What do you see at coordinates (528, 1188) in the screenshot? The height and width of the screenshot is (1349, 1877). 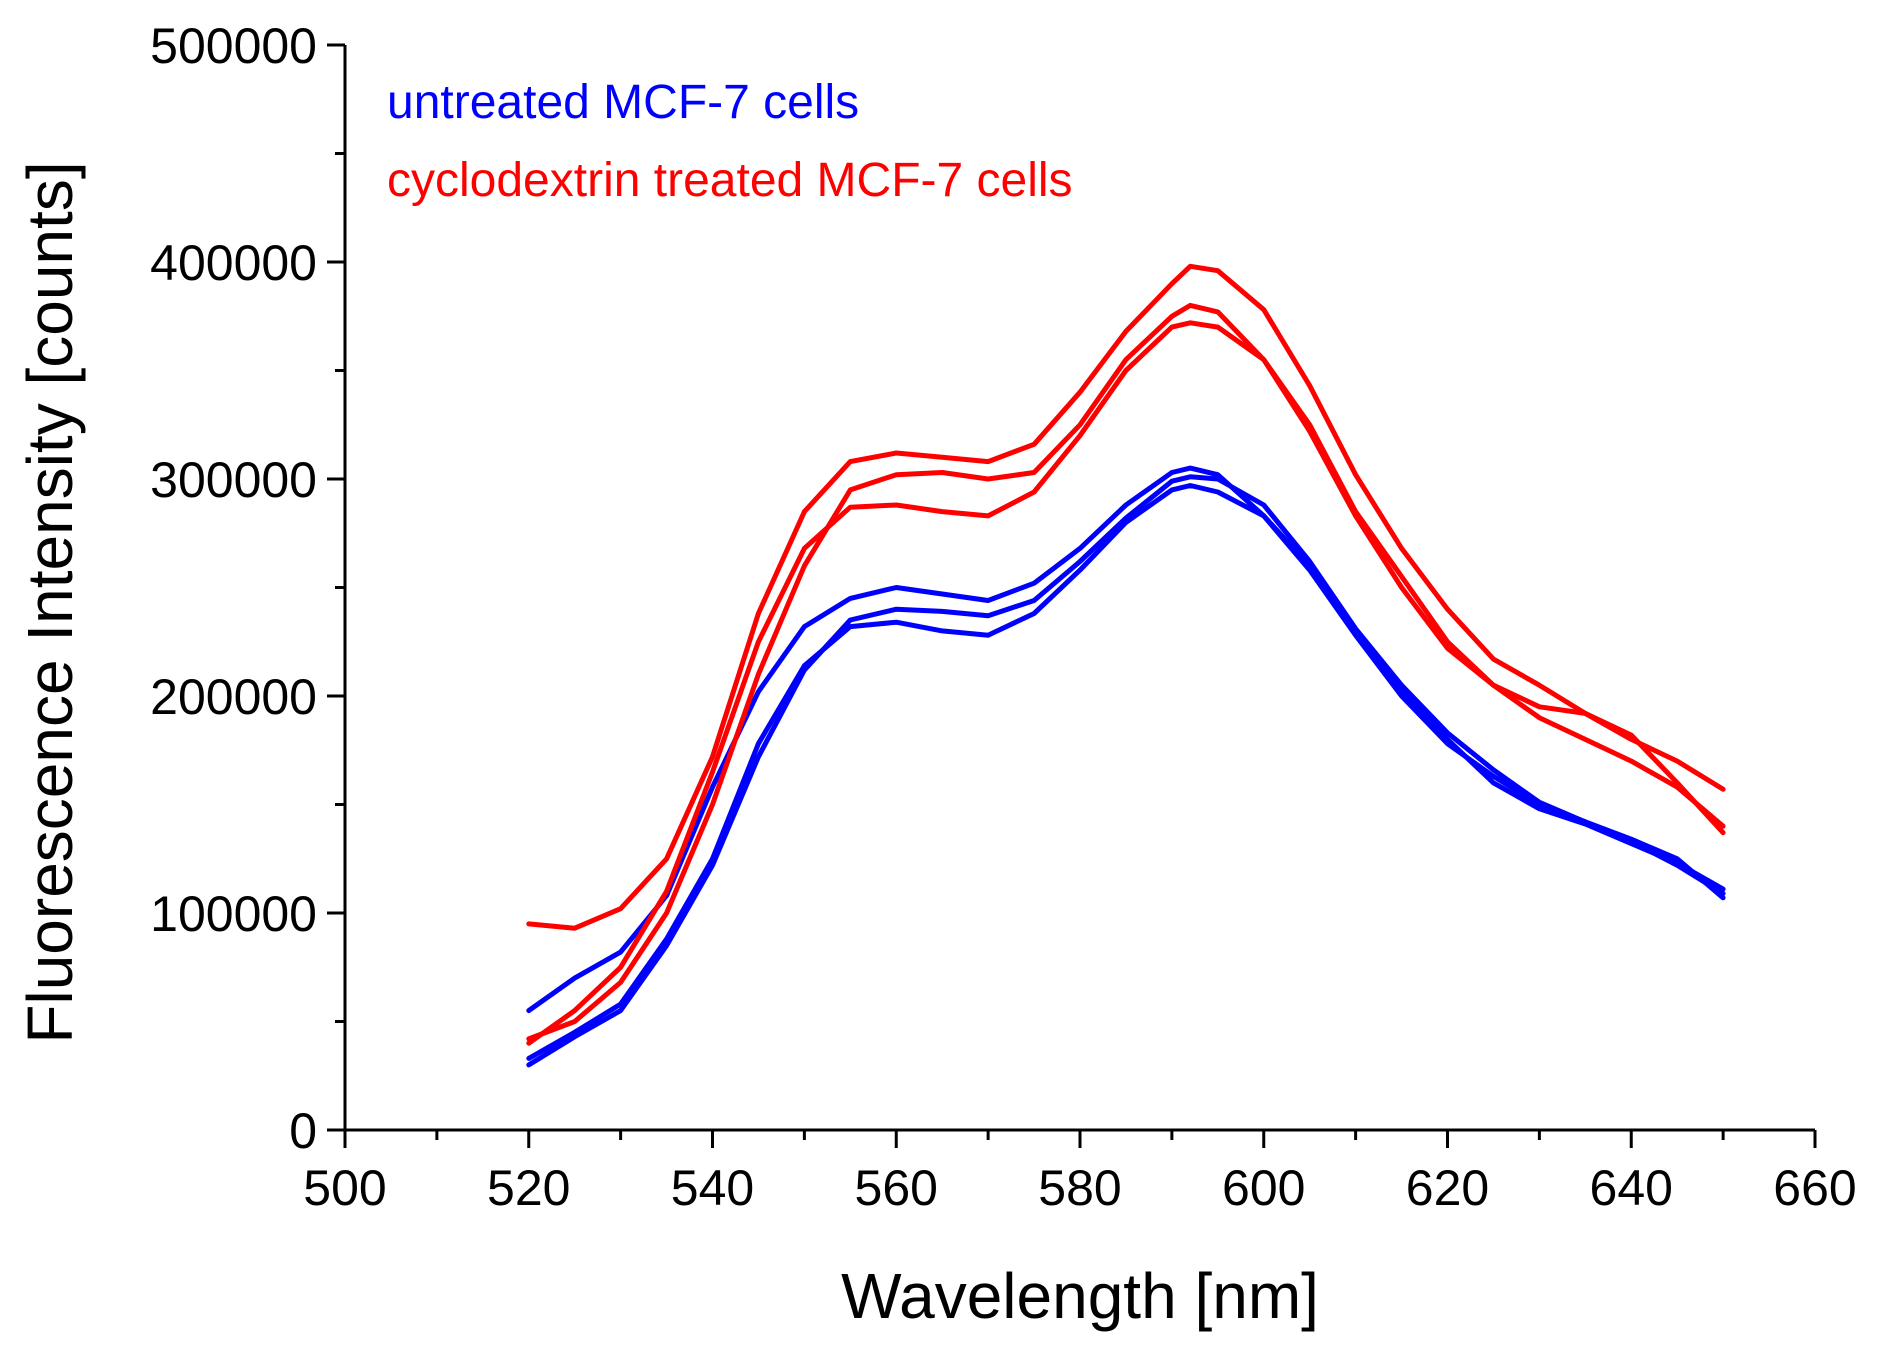 I see `x-tick-label: 520` at bounding box center [528, 1188].